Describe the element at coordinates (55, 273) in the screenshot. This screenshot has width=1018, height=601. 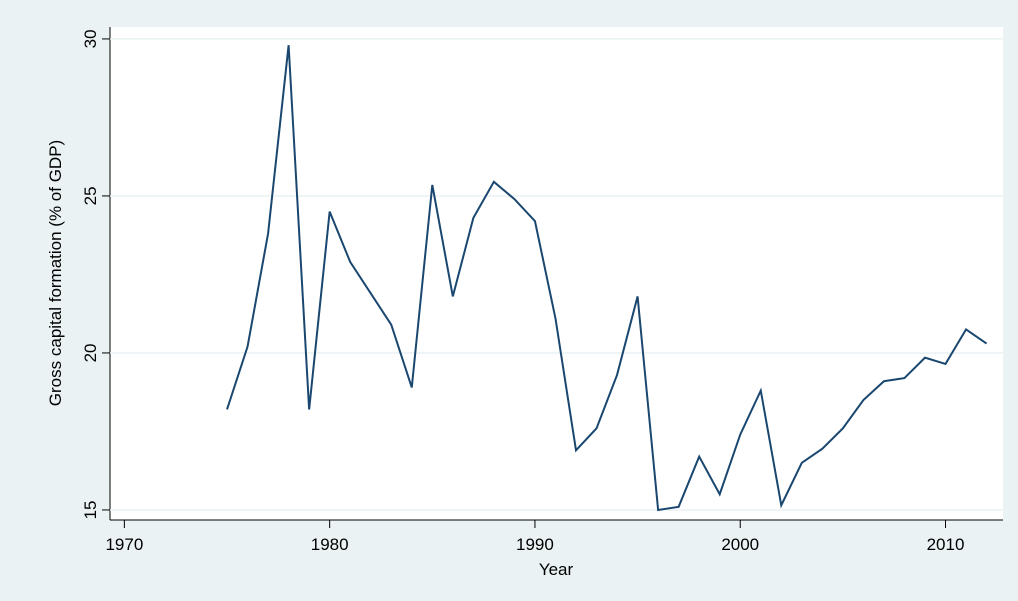
I see `y-axis-label: Gross capital formation (% of GDP)` at that location.